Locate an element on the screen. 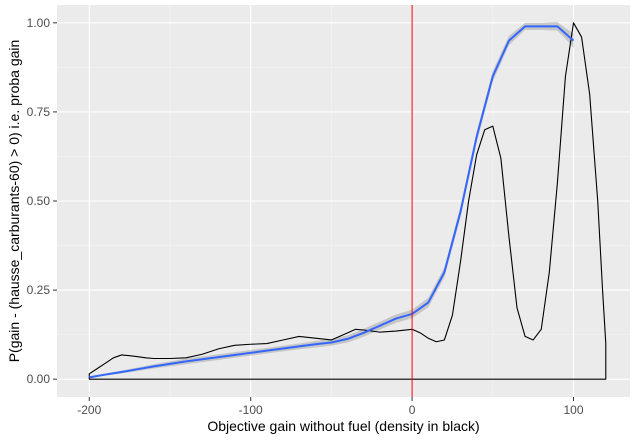 The height and width of the screenshot is (445, 637). y-tick-label: 1.00 is located at coordinates (39, 23).